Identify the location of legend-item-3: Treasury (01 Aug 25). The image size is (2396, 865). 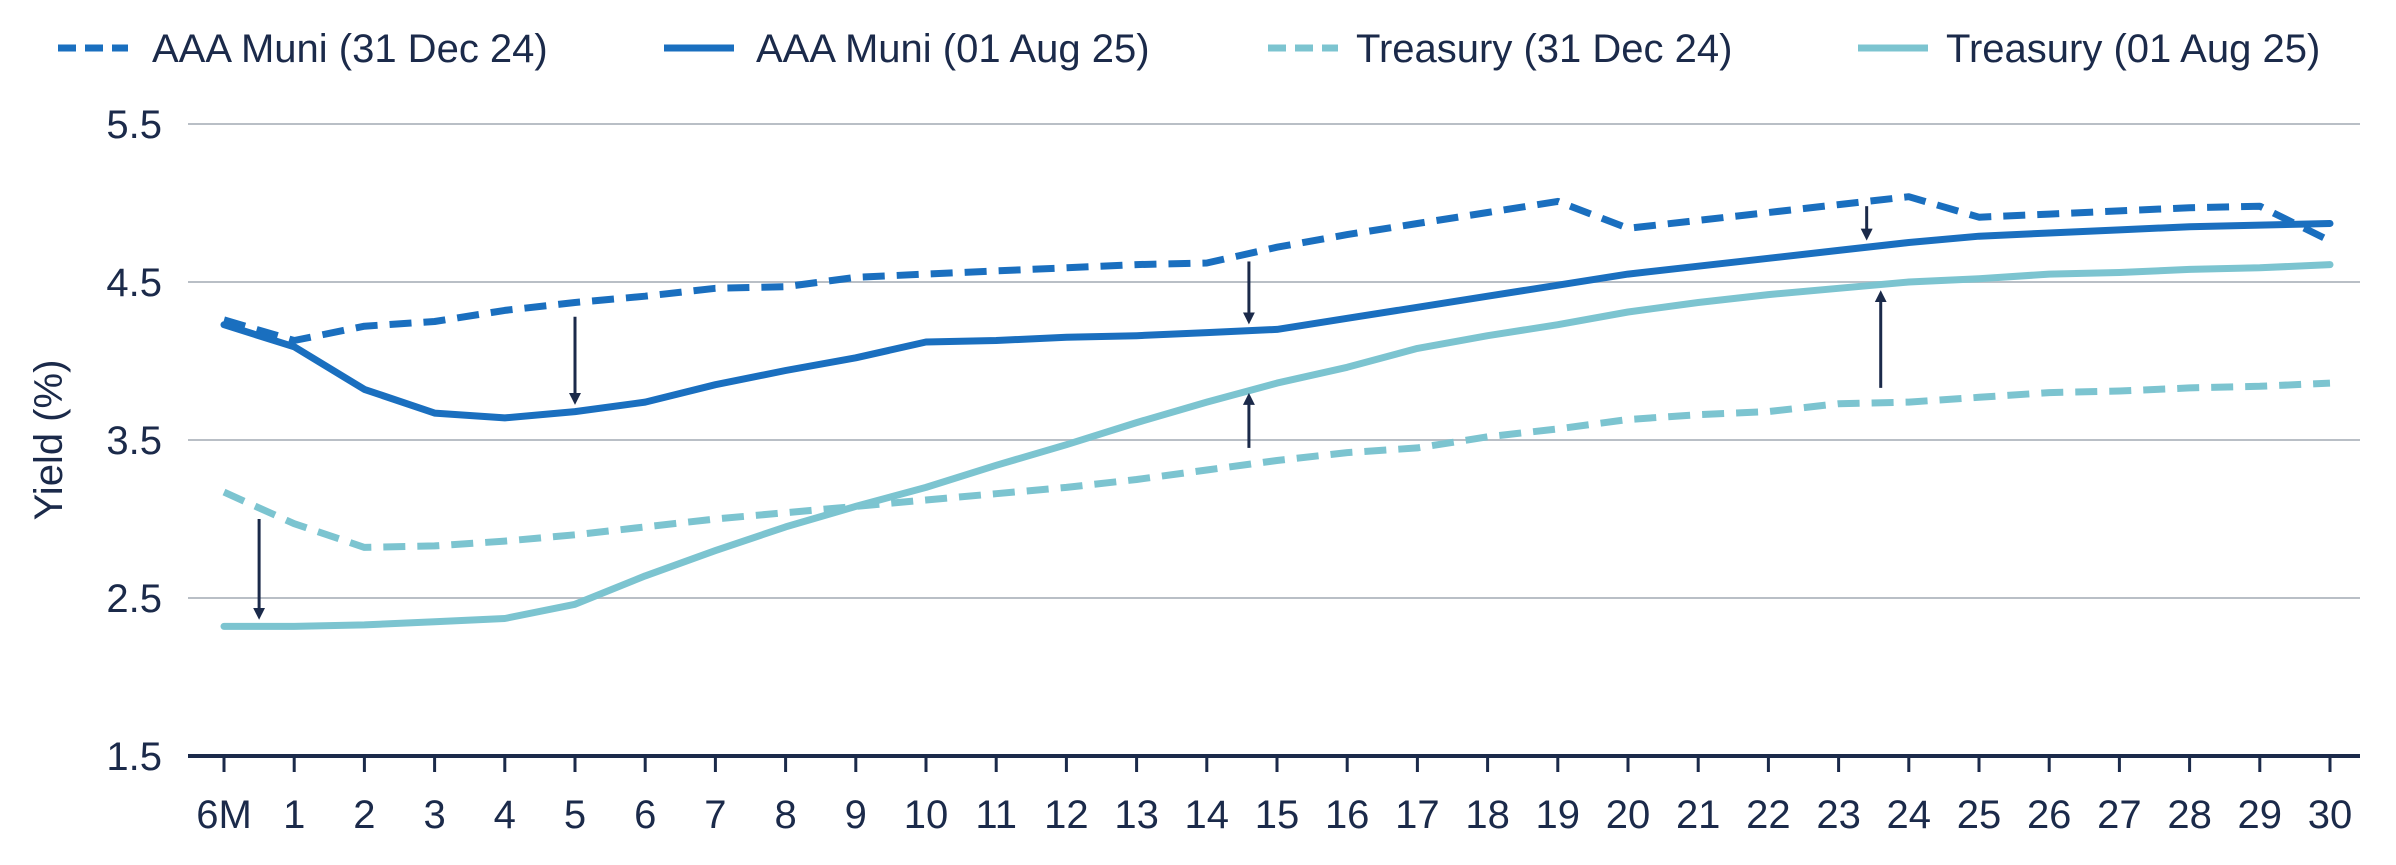
(2089, 49).